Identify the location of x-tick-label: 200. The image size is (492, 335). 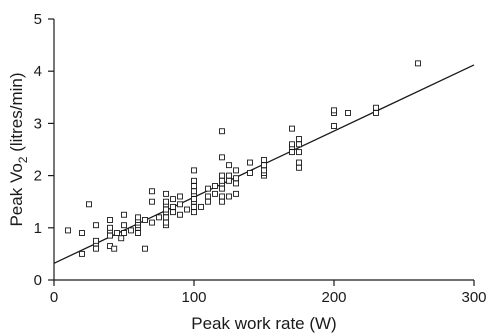
(333, 297).